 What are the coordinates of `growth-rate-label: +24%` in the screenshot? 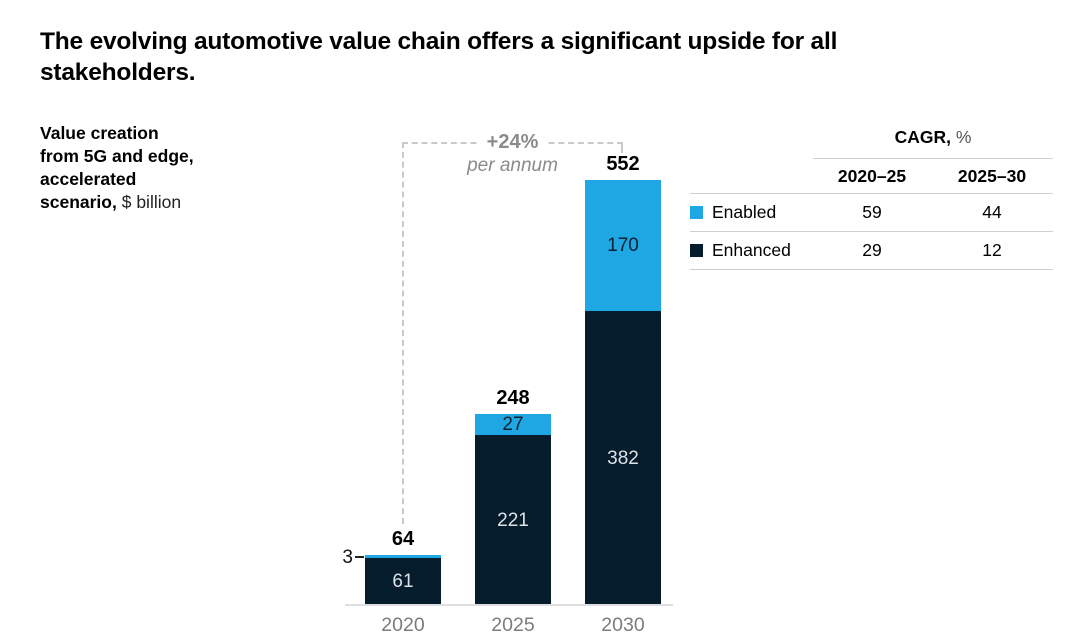 It's located at (512, 142).